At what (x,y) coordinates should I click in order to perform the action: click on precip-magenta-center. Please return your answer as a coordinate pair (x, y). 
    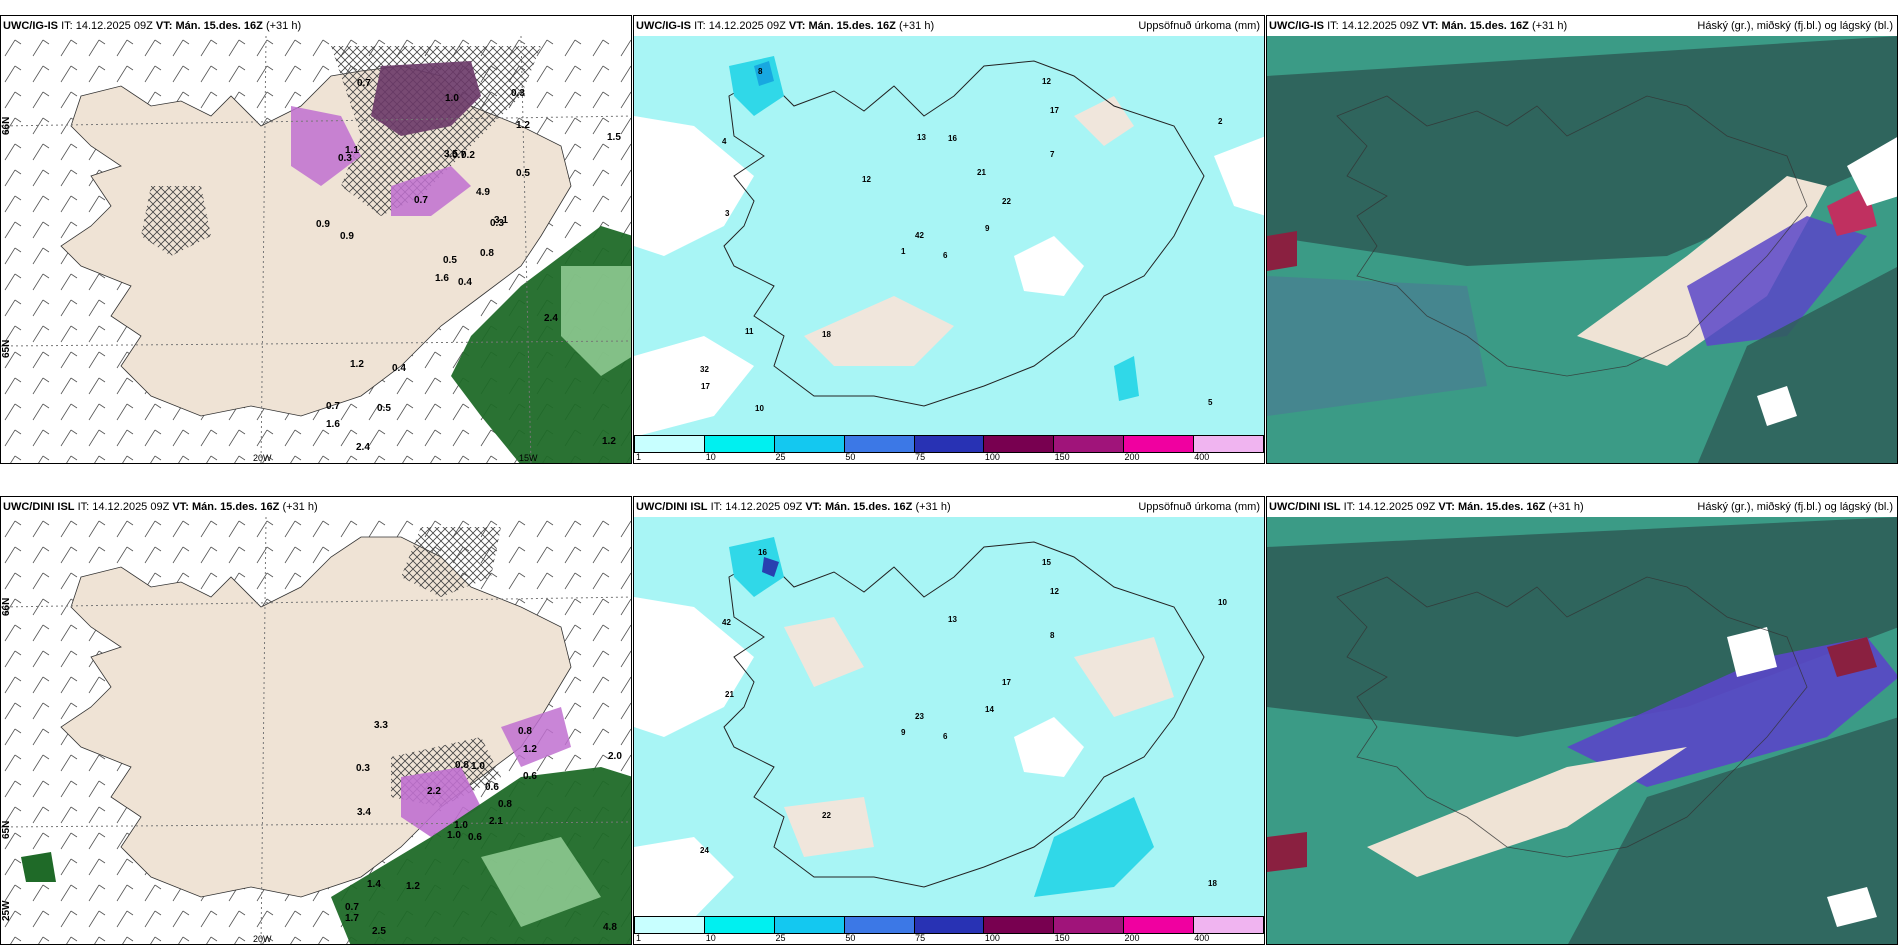
    Looking at the image, I should click on (431, 191).